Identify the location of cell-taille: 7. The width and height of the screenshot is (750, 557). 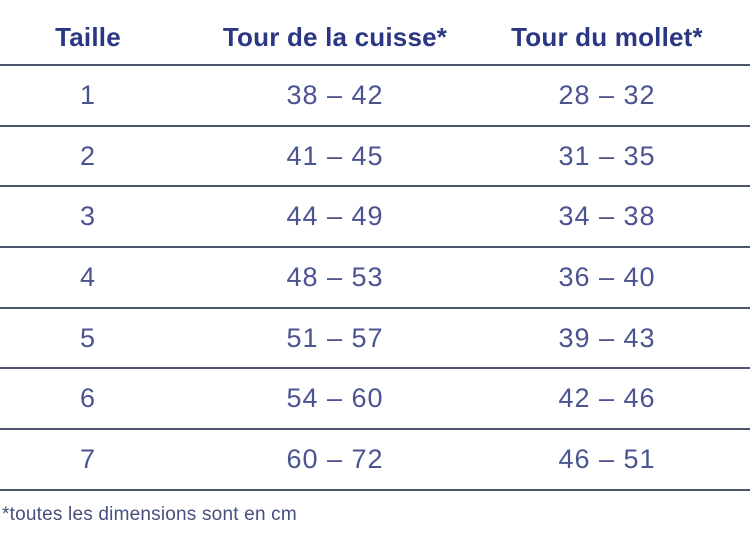
(88, 458).